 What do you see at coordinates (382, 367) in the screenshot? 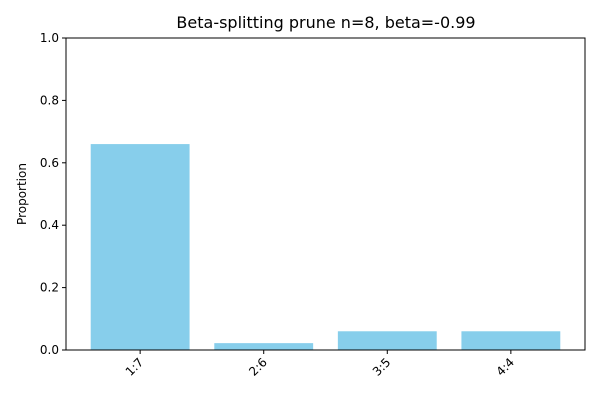
I see `x-tick-label: 3:5` at bounding box center [382, 367].